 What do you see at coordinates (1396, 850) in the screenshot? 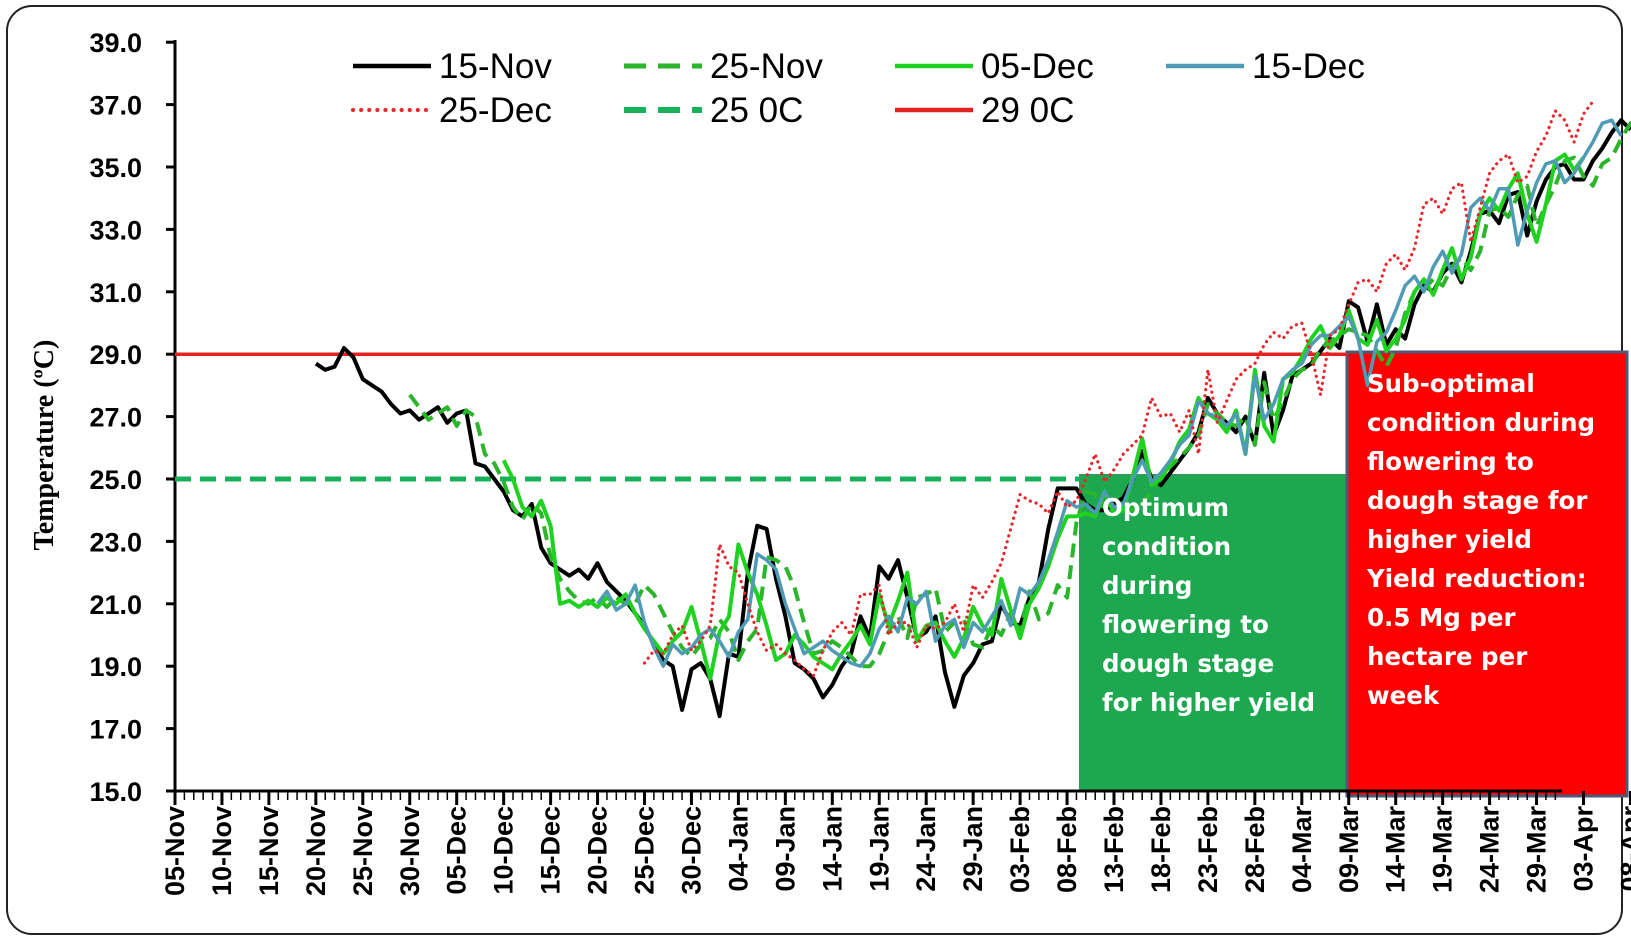
I see `x-tick-label: 14-Mar` at bounding box center [1396, 850].